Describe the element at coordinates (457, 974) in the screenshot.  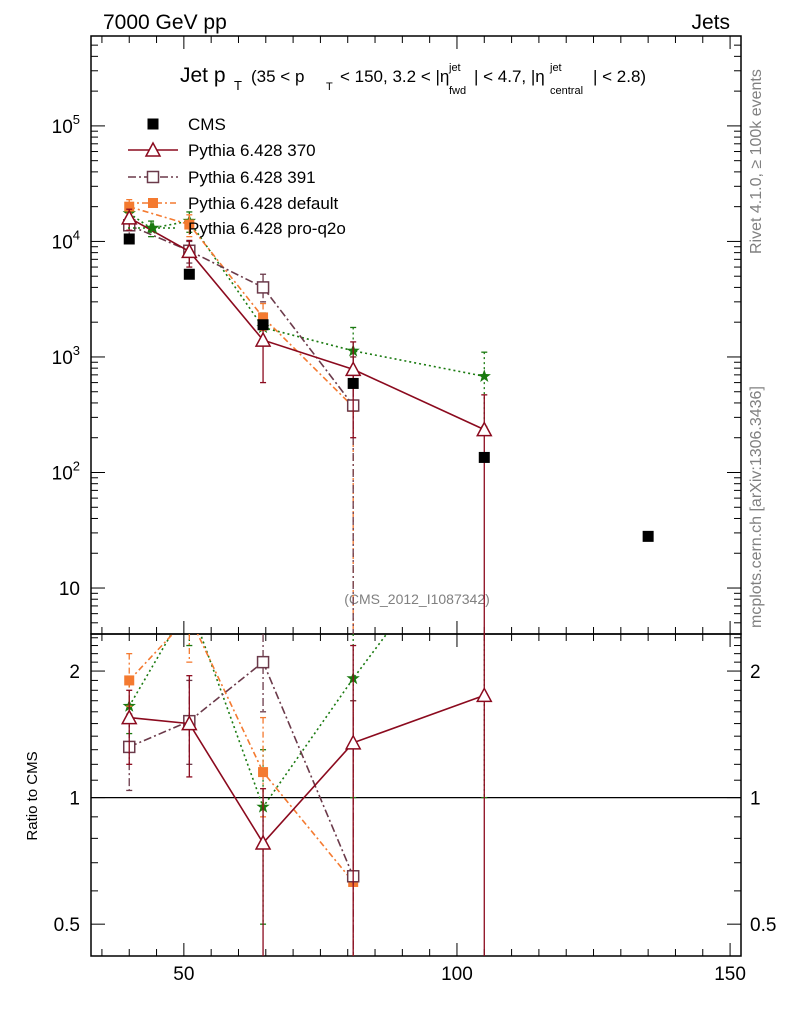
I see `x-tick-label: 100` at that location.